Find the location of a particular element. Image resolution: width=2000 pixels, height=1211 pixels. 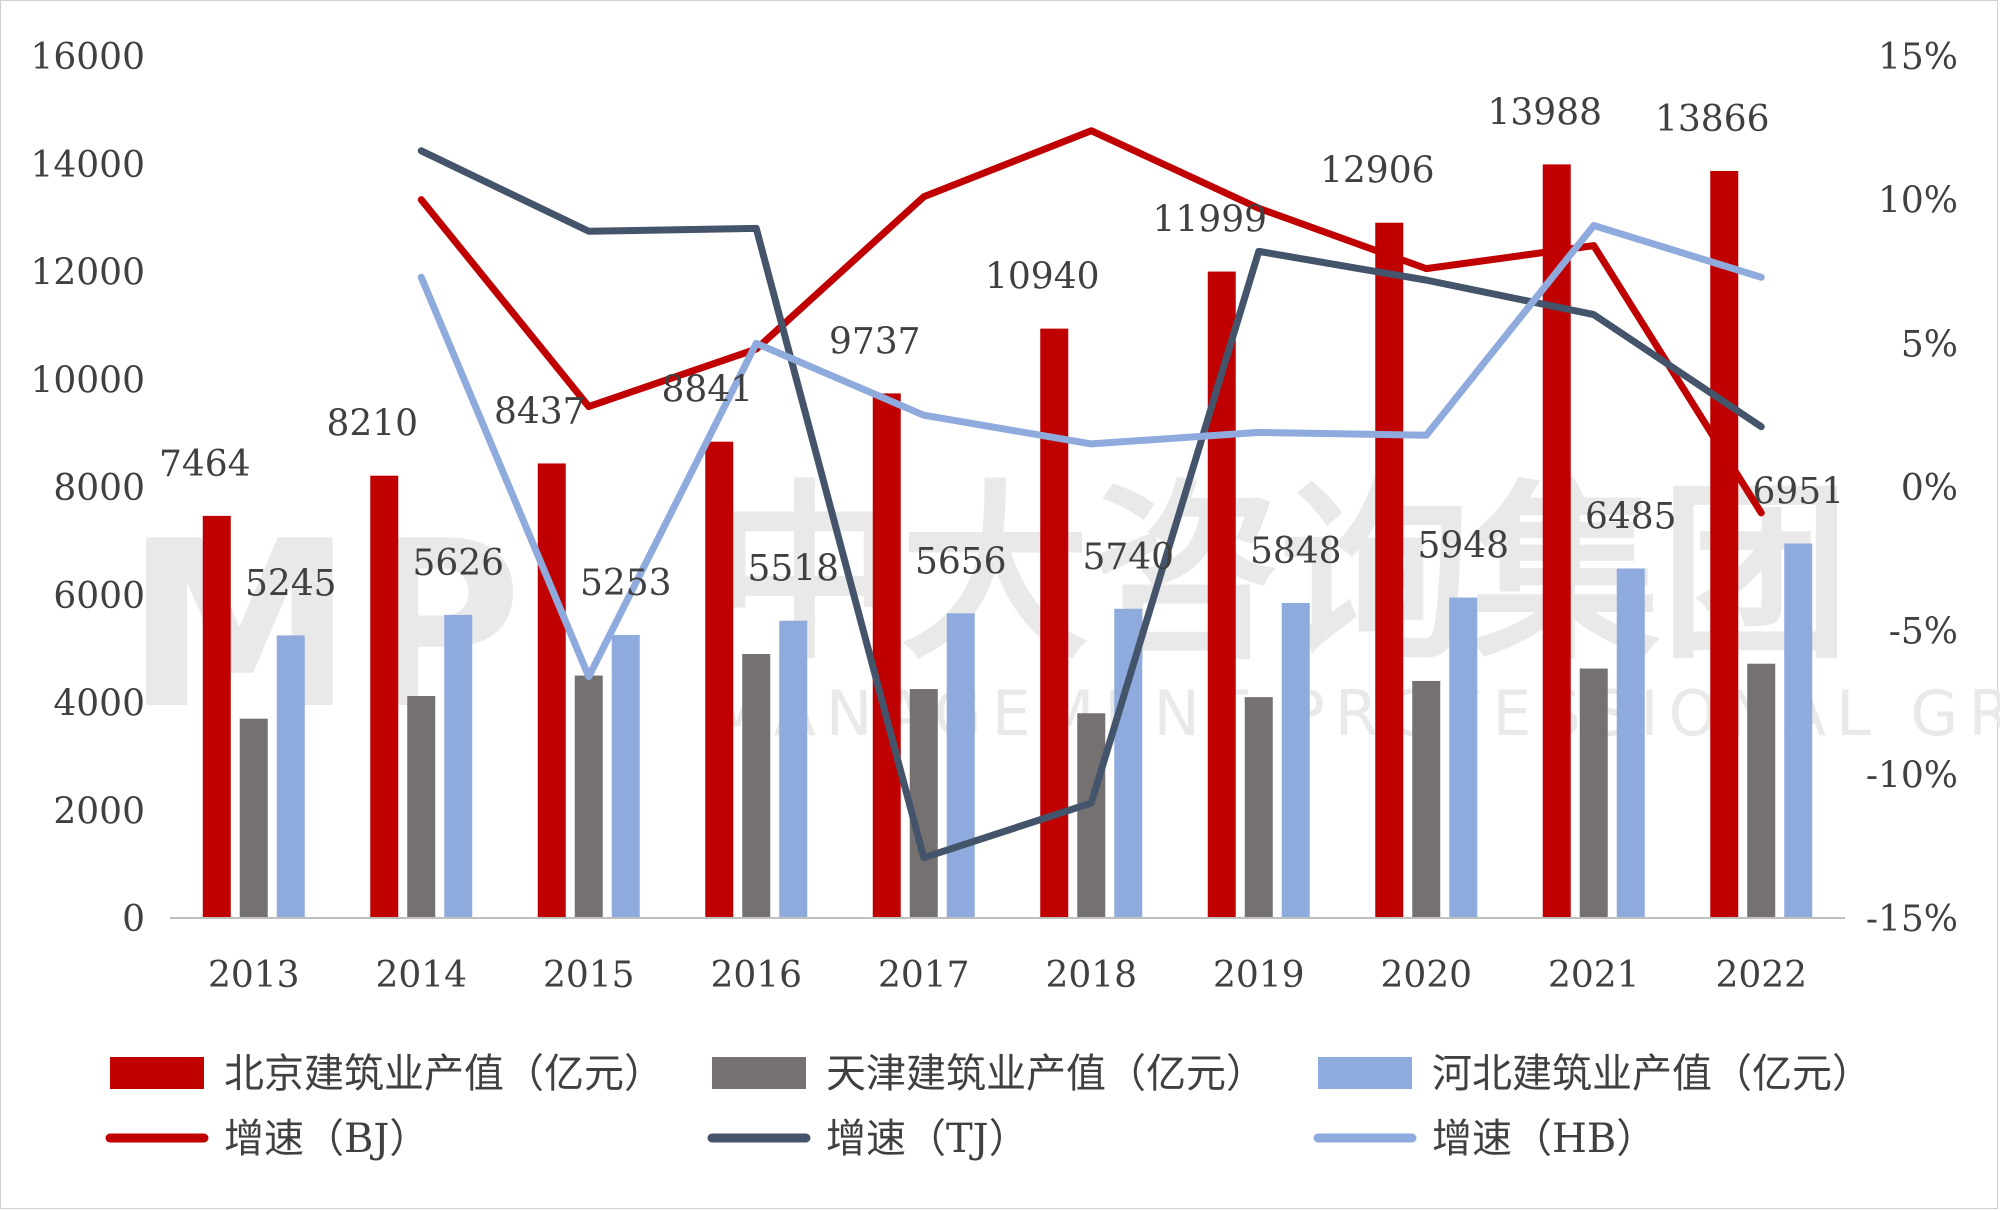

y-right-tick-label: 5% is located at coordinates (1929, 344).